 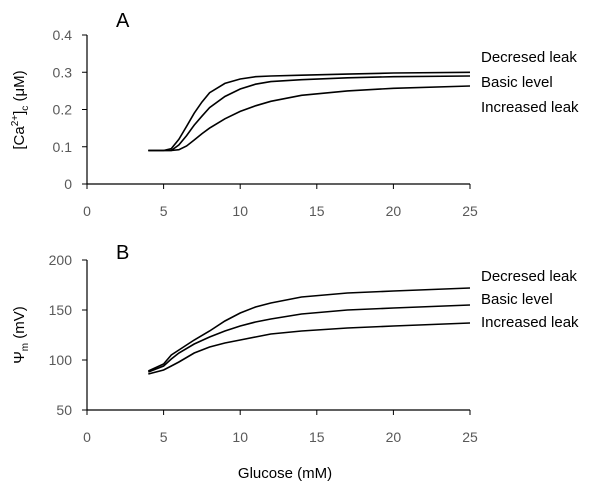 I want to click on panel-b-series-label: Decresed leak, so click(x=529, y=276).